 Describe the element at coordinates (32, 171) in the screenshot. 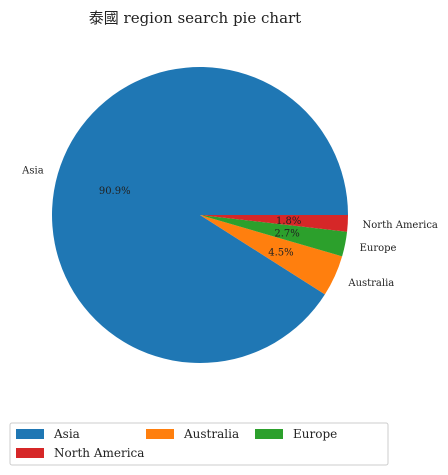

I see `category-label-asia: Asia` at that location.